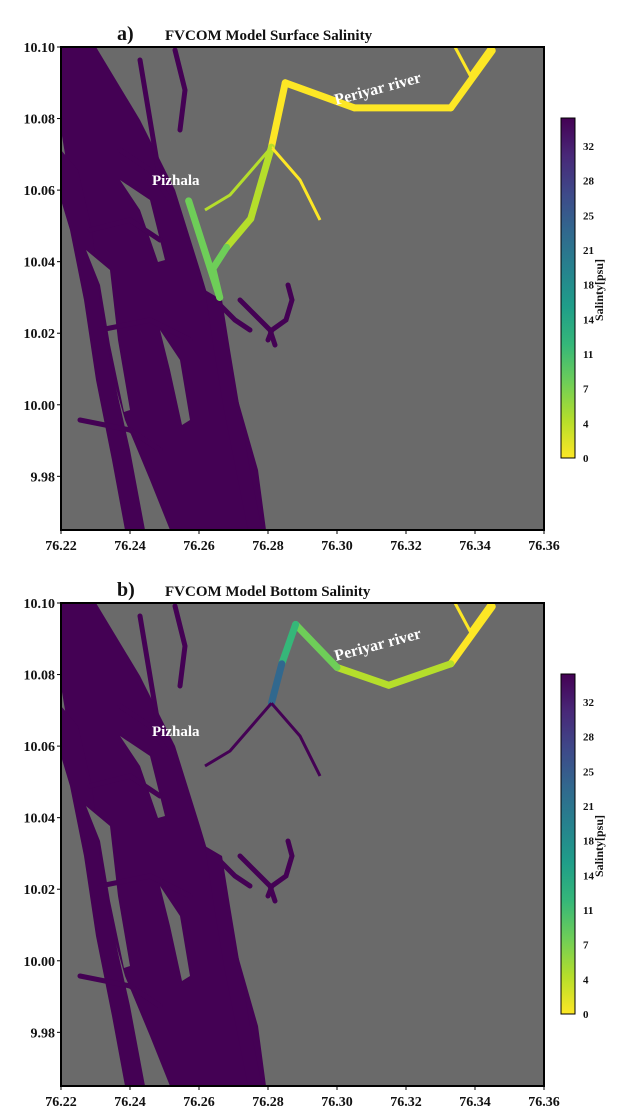 The width and height of the screenshot is (624, 1112). Describe the element at coordinates (40, 962) in the screenshot. I see `y-tick-label-5: 10.00` at that location.